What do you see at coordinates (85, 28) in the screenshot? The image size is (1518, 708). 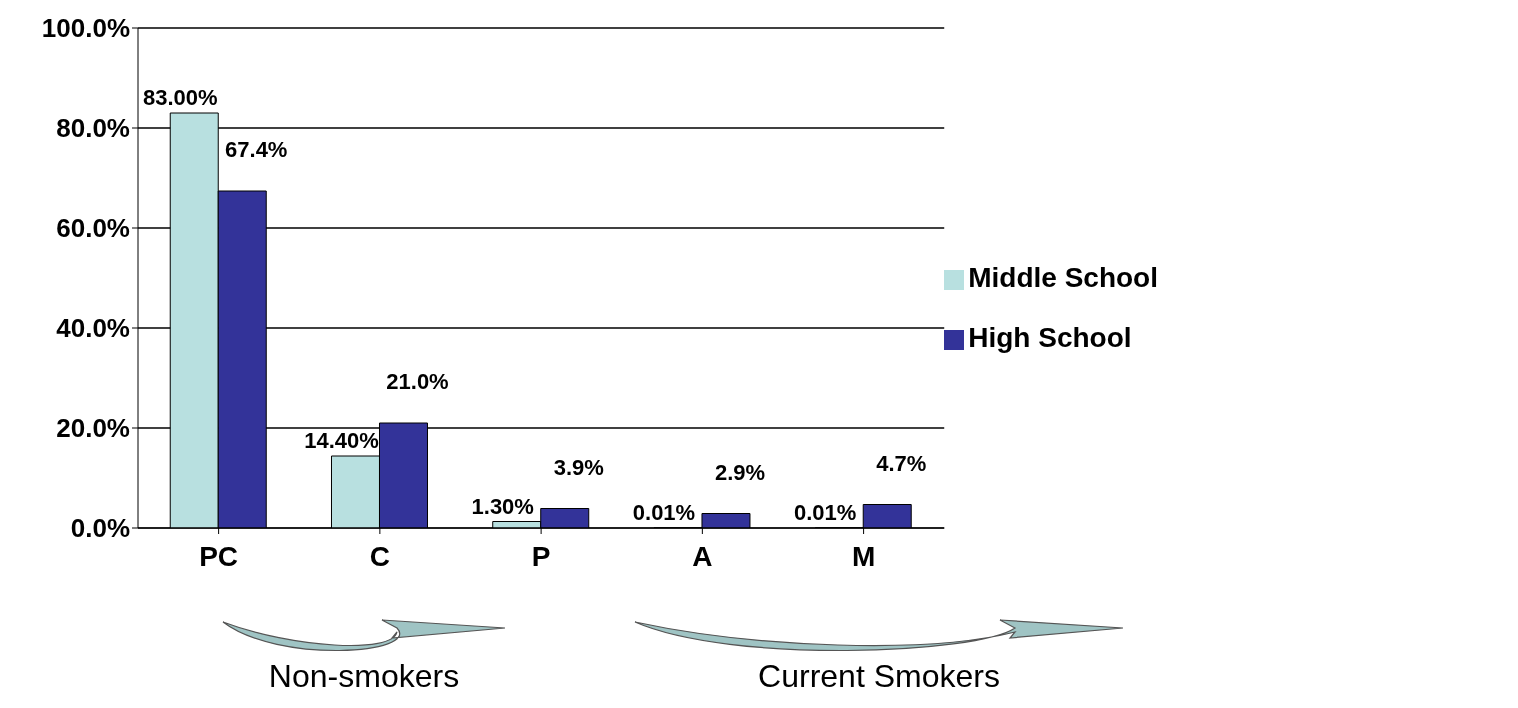 I see `y-tick-label: 100.0%` at bounding box center [85, 28].